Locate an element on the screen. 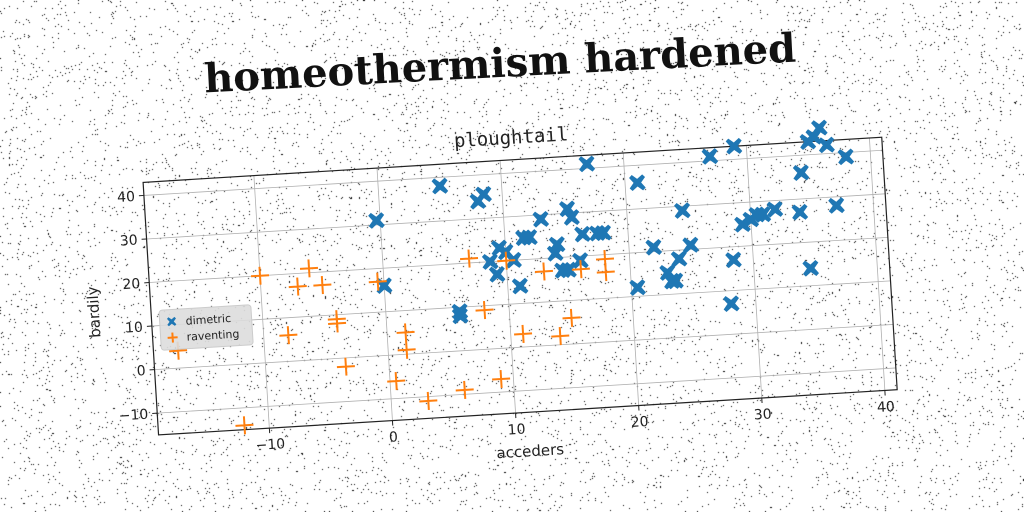  legend-label-raventing: raventing is located at coordinates (213, 335).